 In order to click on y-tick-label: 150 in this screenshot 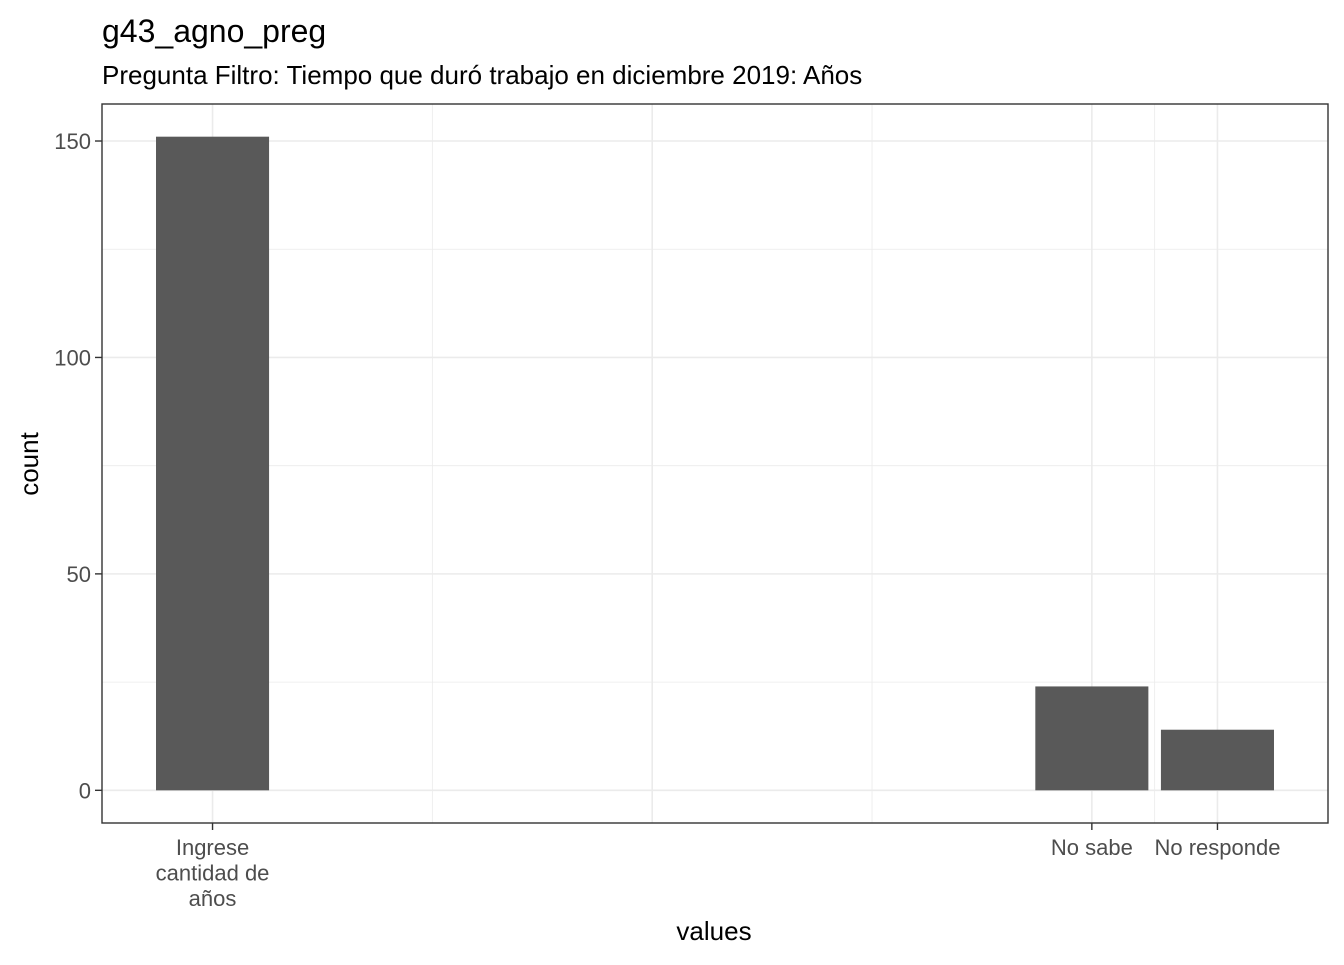, I will do `click(72, 141)`.